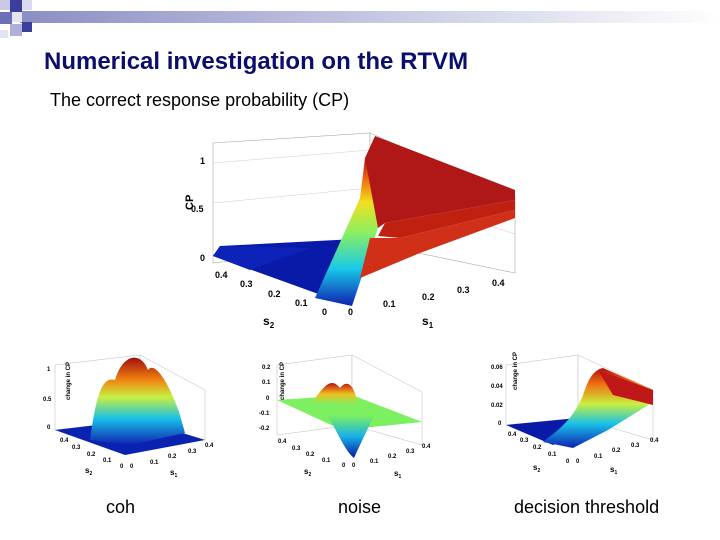  I want to click on caption-decision-threshold: decision threshold, so click(587, 507).